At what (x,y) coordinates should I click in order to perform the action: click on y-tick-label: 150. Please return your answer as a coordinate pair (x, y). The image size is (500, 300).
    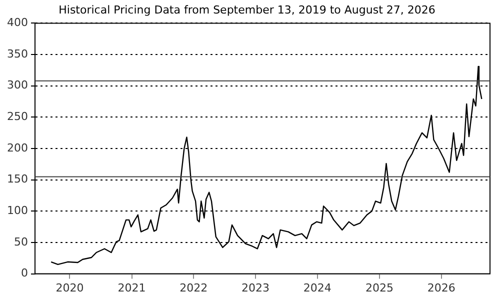
    Looking at the image, I should click on (17, 179).